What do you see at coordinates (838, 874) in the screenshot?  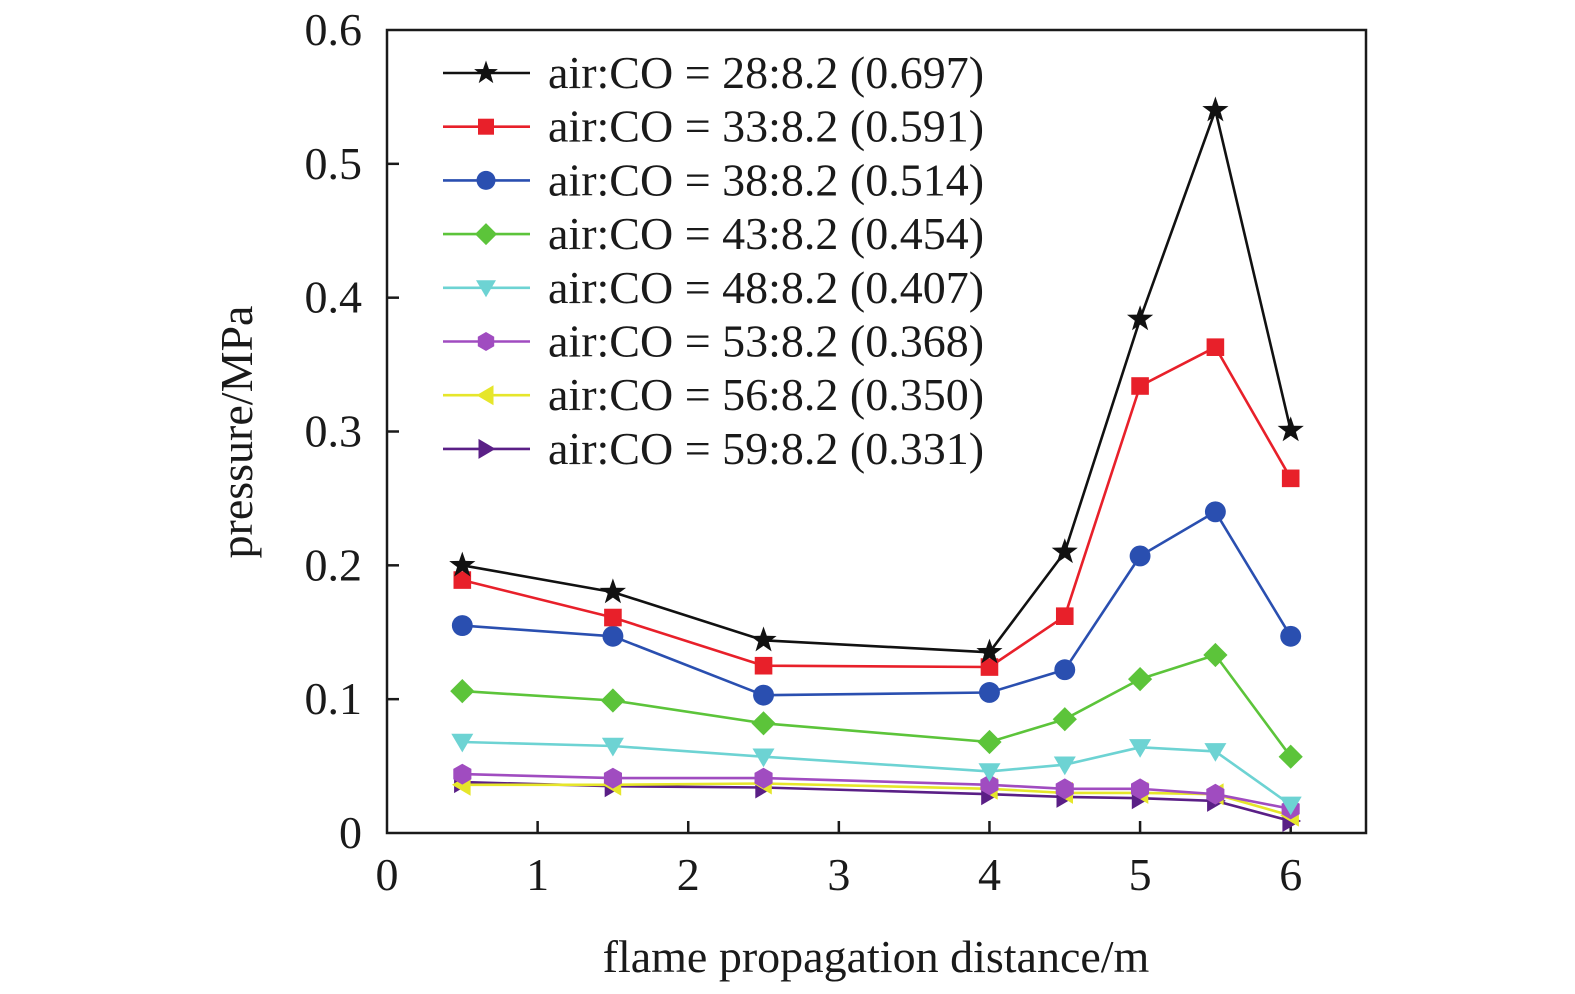 I see `x-tick-label: 3` at bounding box center [838, 874].